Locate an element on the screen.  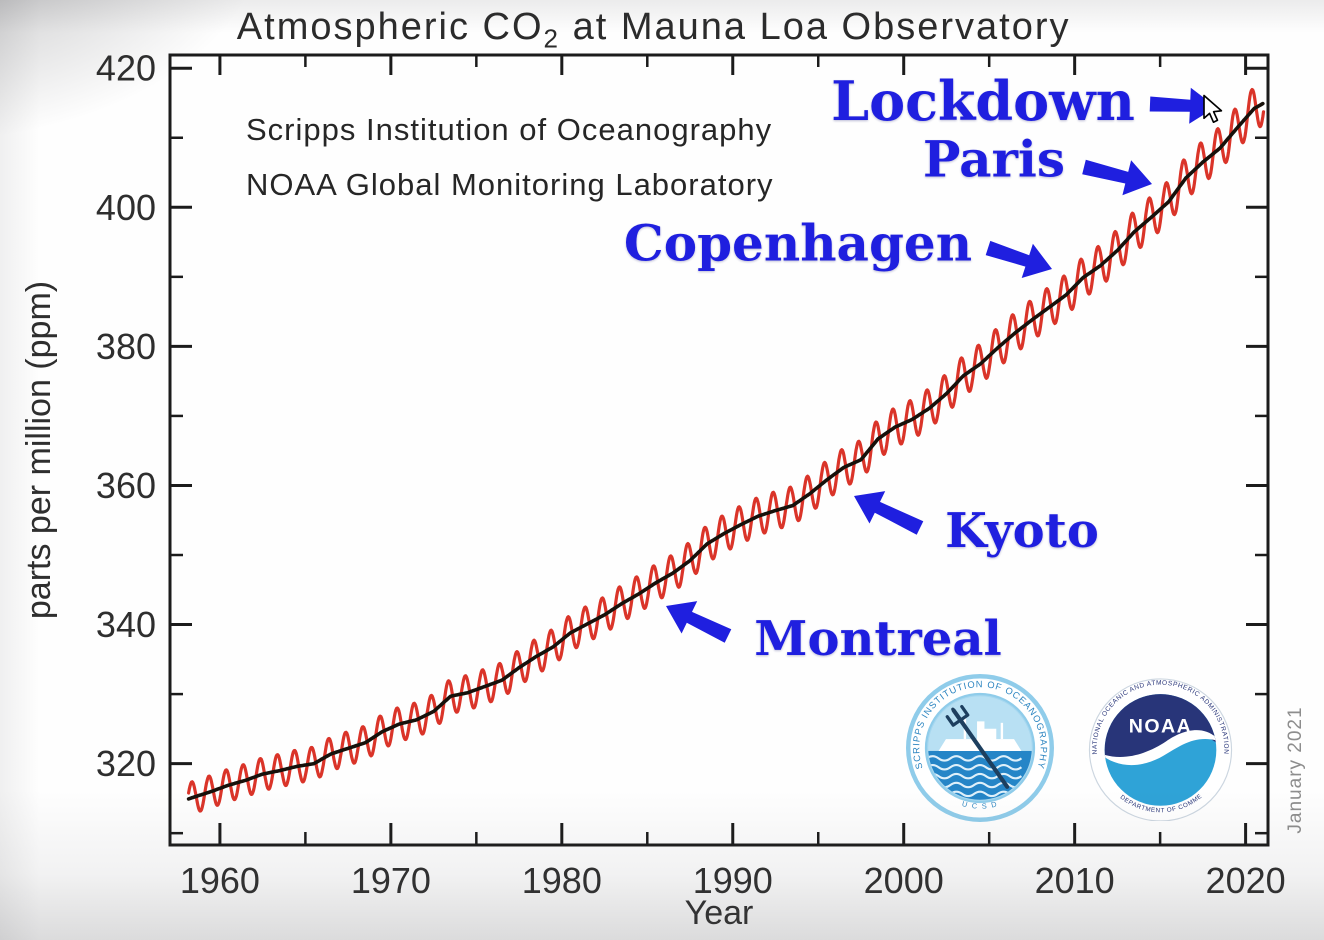
credit-noaa: NOAA Global Monitoring Laboratory is located at coordinates (510, 184).